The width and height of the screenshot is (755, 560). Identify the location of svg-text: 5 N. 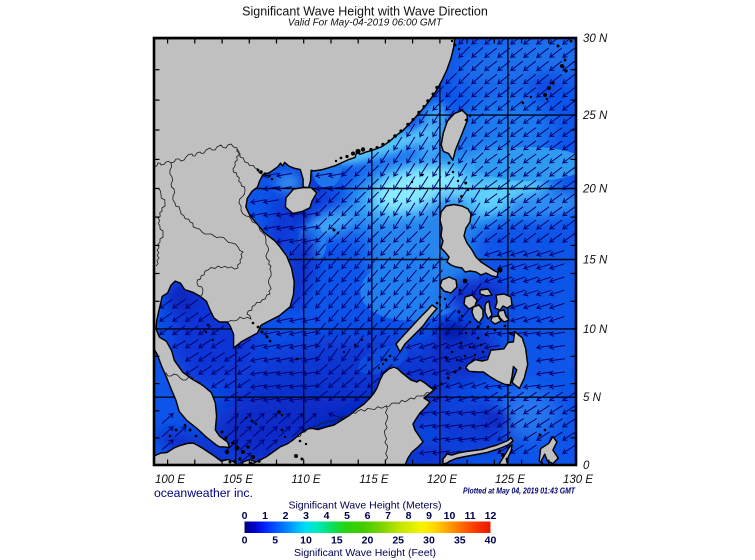
(592, 398).